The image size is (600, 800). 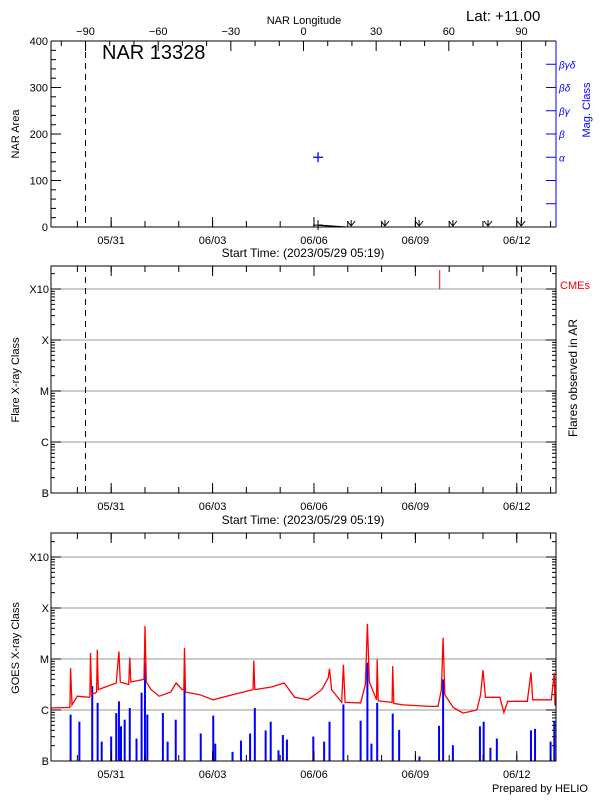 I want to click on p2-right-label: Flares observed in AR, so click(x=573, y=378).